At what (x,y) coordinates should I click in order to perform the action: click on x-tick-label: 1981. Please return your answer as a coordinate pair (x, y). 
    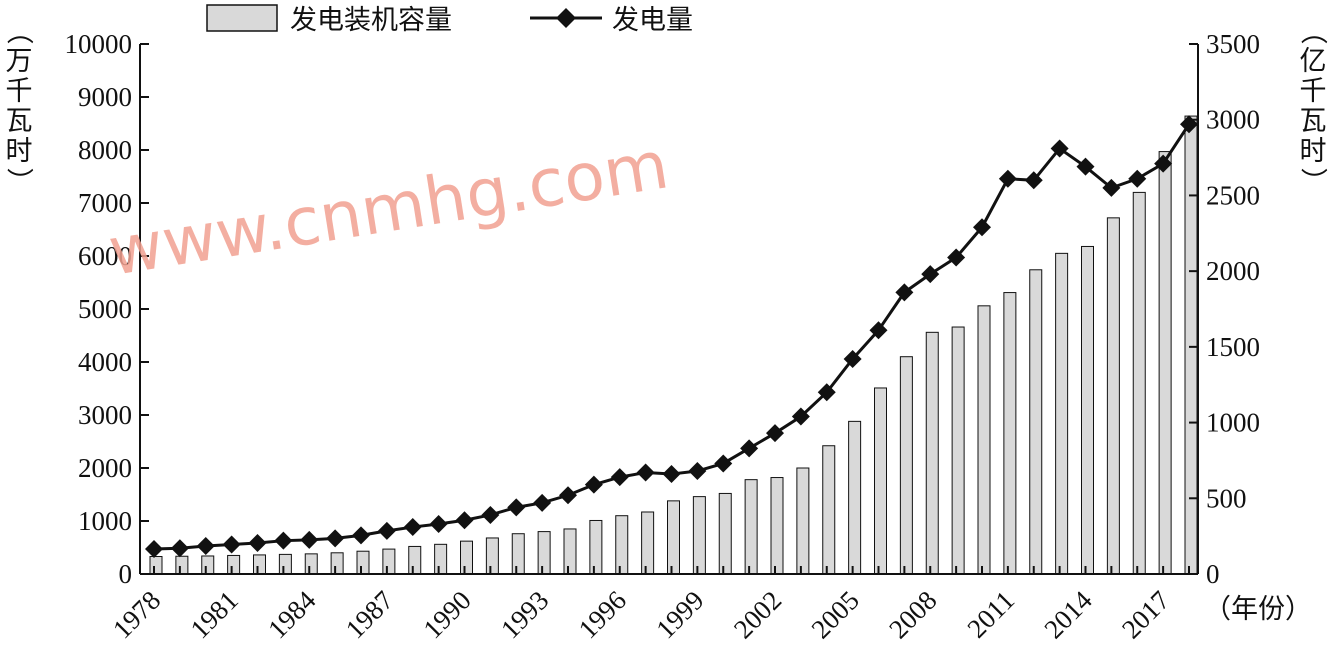
    Looking at the image, I should click on (213, 614).